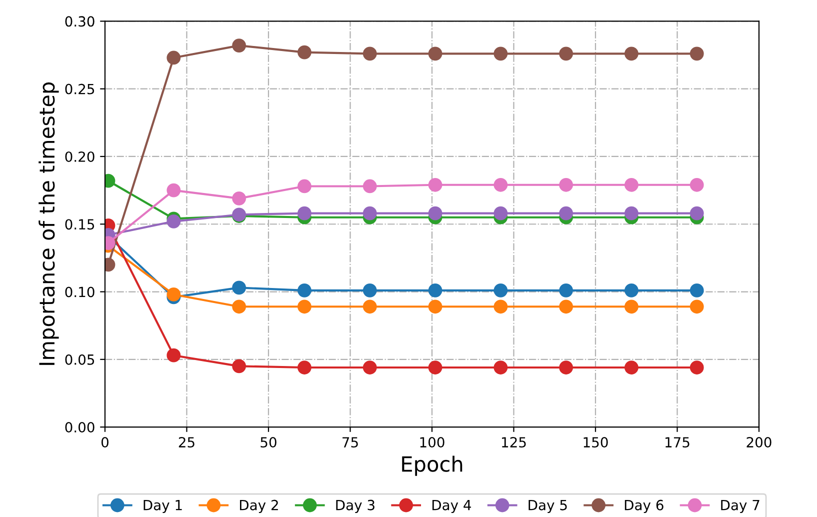 This screenshot has height=517, width=817. What do you see at coordinates (547, 507) in the screenshot?
I see `legend-label: Day 5` at bounding box center [547, 507].